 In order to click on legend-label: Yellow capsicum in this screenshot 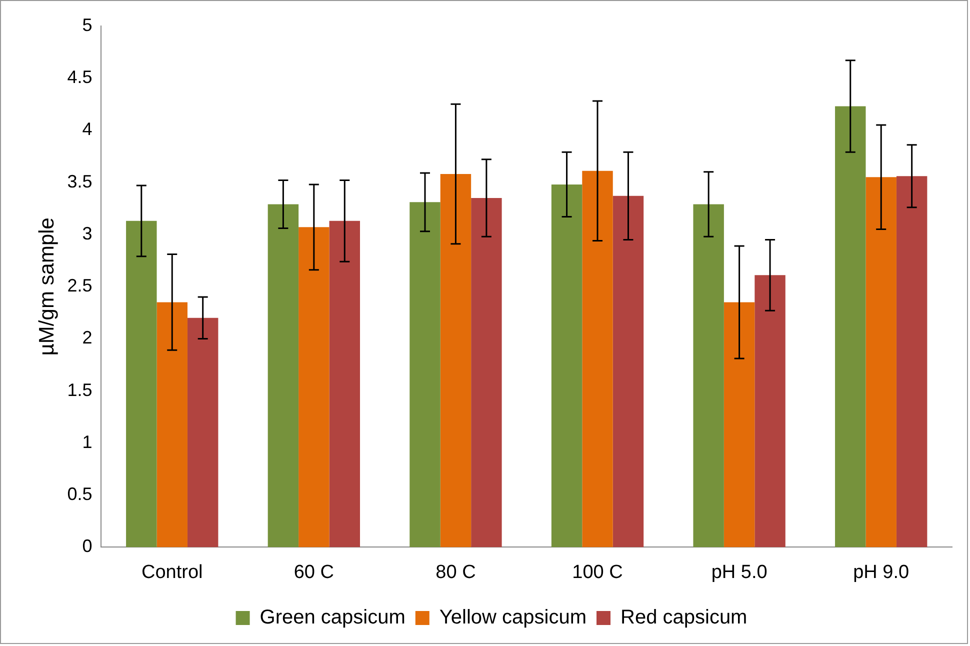, I will do `click(513, 617)`.